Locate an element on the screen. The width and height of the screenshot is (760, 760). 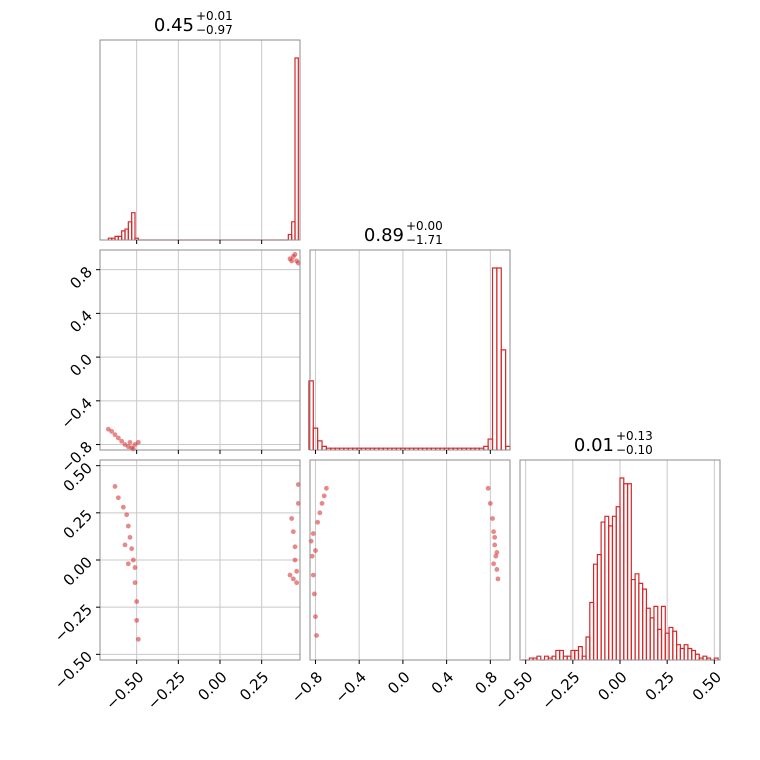
joint-3-1-ytick-label-2: 0.00 is located at coordinates (78, 571).